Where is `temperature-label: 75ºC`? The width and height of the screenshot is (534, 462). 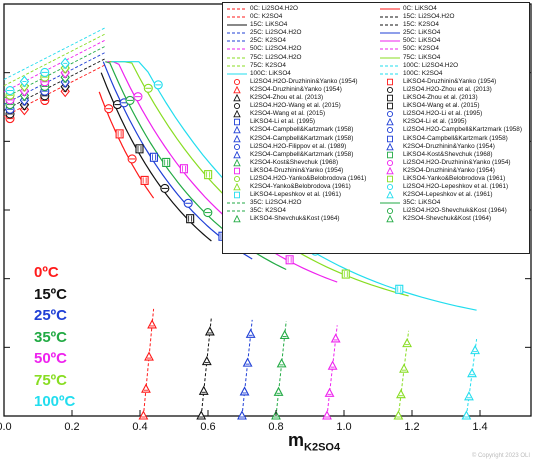 temperature-label: 75ºC is located at coordinates (50, 380).